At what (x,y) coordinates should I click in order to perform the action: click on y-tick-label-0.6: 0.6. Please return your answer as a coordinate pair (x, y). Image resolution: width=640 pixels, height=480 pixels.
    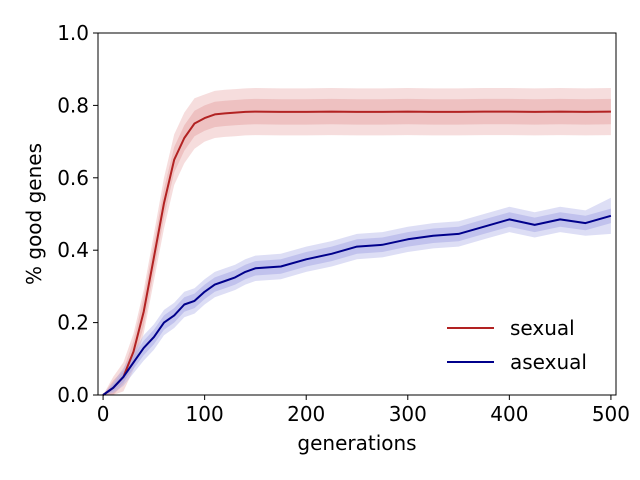
    Looking at the image, I should click on (73, 178).